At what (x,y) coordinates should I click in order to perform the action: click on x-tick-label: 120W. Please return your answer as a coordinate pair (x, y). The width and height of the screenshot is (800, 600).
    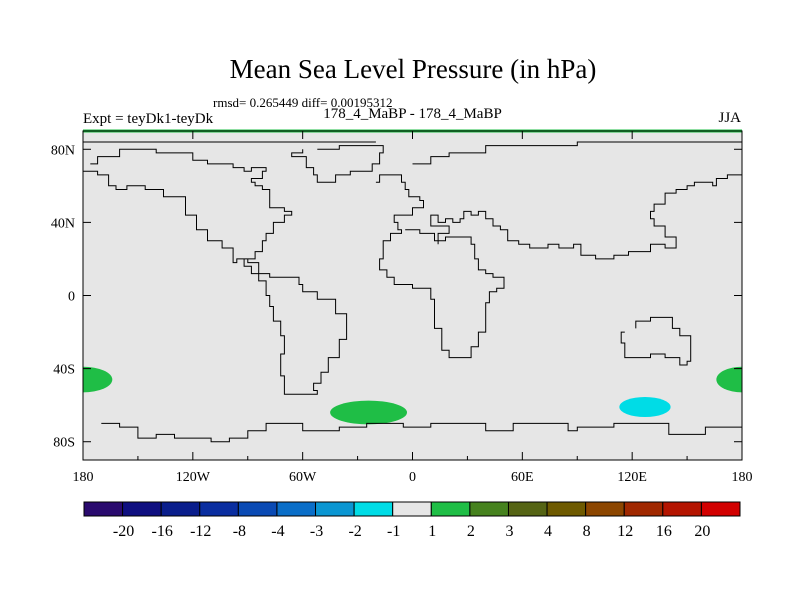
    Looking at the image, I should click on (193, 477).